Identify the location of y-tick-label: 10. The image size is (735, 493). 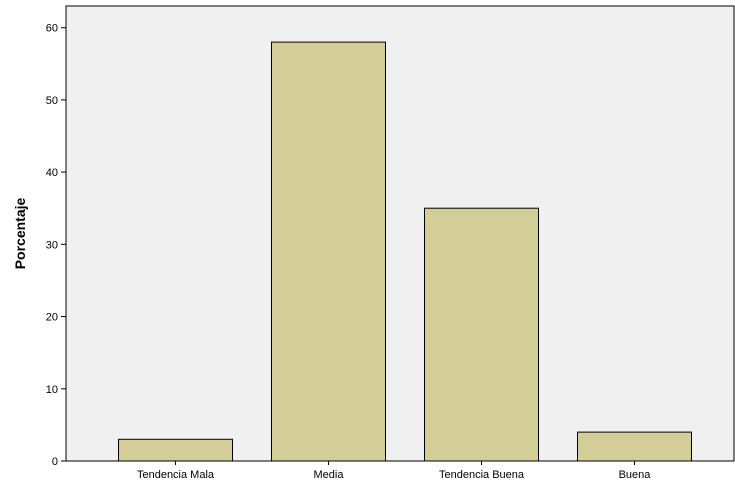
(52, 390).